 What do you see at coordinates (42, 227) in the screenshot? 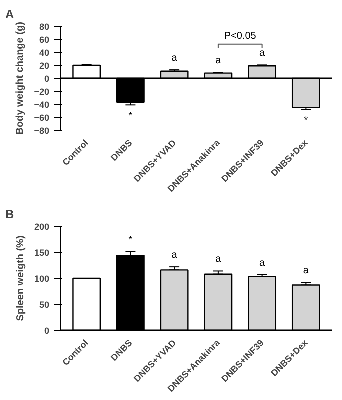
I see `y-tick-label: 200` at bounding box center [42, 227].